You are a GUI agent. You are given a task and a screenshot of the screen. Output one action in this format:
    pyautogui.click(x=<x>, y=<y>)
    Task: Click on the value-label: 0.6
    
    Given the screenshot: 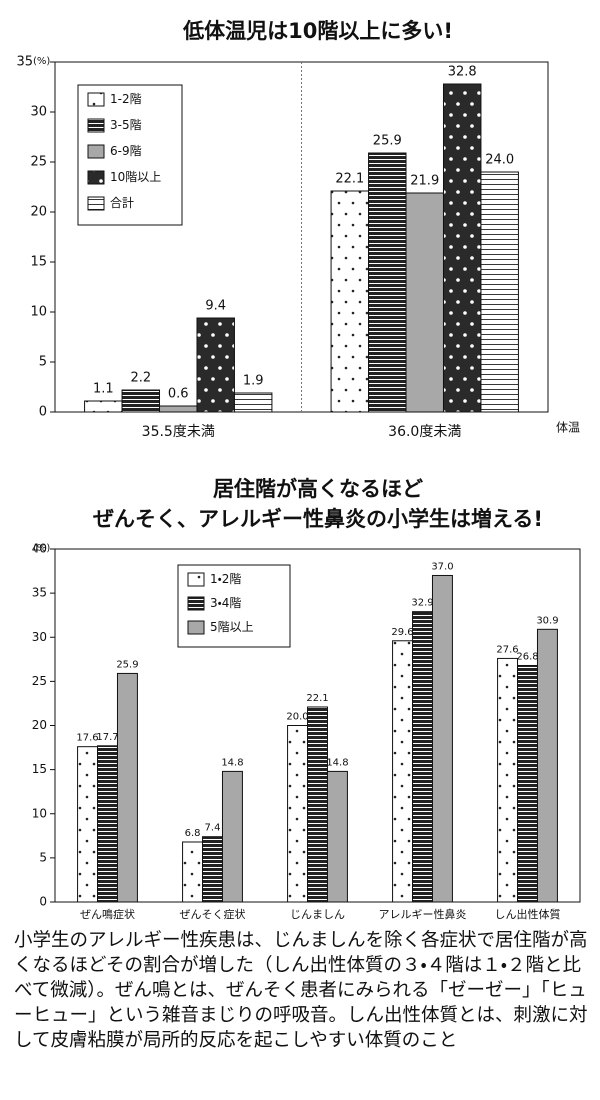 What is the action you would take?
    pyautogui.click(x=178, y=394)
    